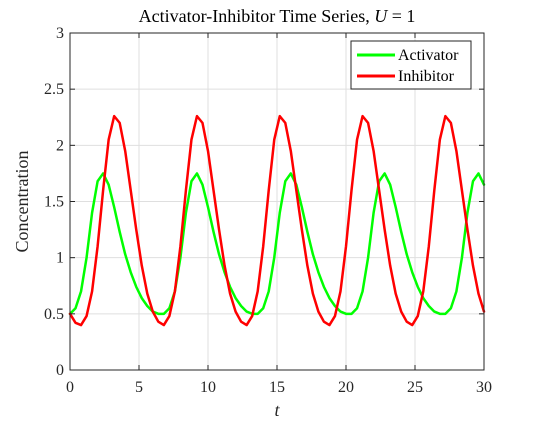 This screenshot has height=424, width=536. What do you see at coordinates (415, 387) in the screenshot?
I see `x-tick-label: 25` at bounding box center [415, 387].